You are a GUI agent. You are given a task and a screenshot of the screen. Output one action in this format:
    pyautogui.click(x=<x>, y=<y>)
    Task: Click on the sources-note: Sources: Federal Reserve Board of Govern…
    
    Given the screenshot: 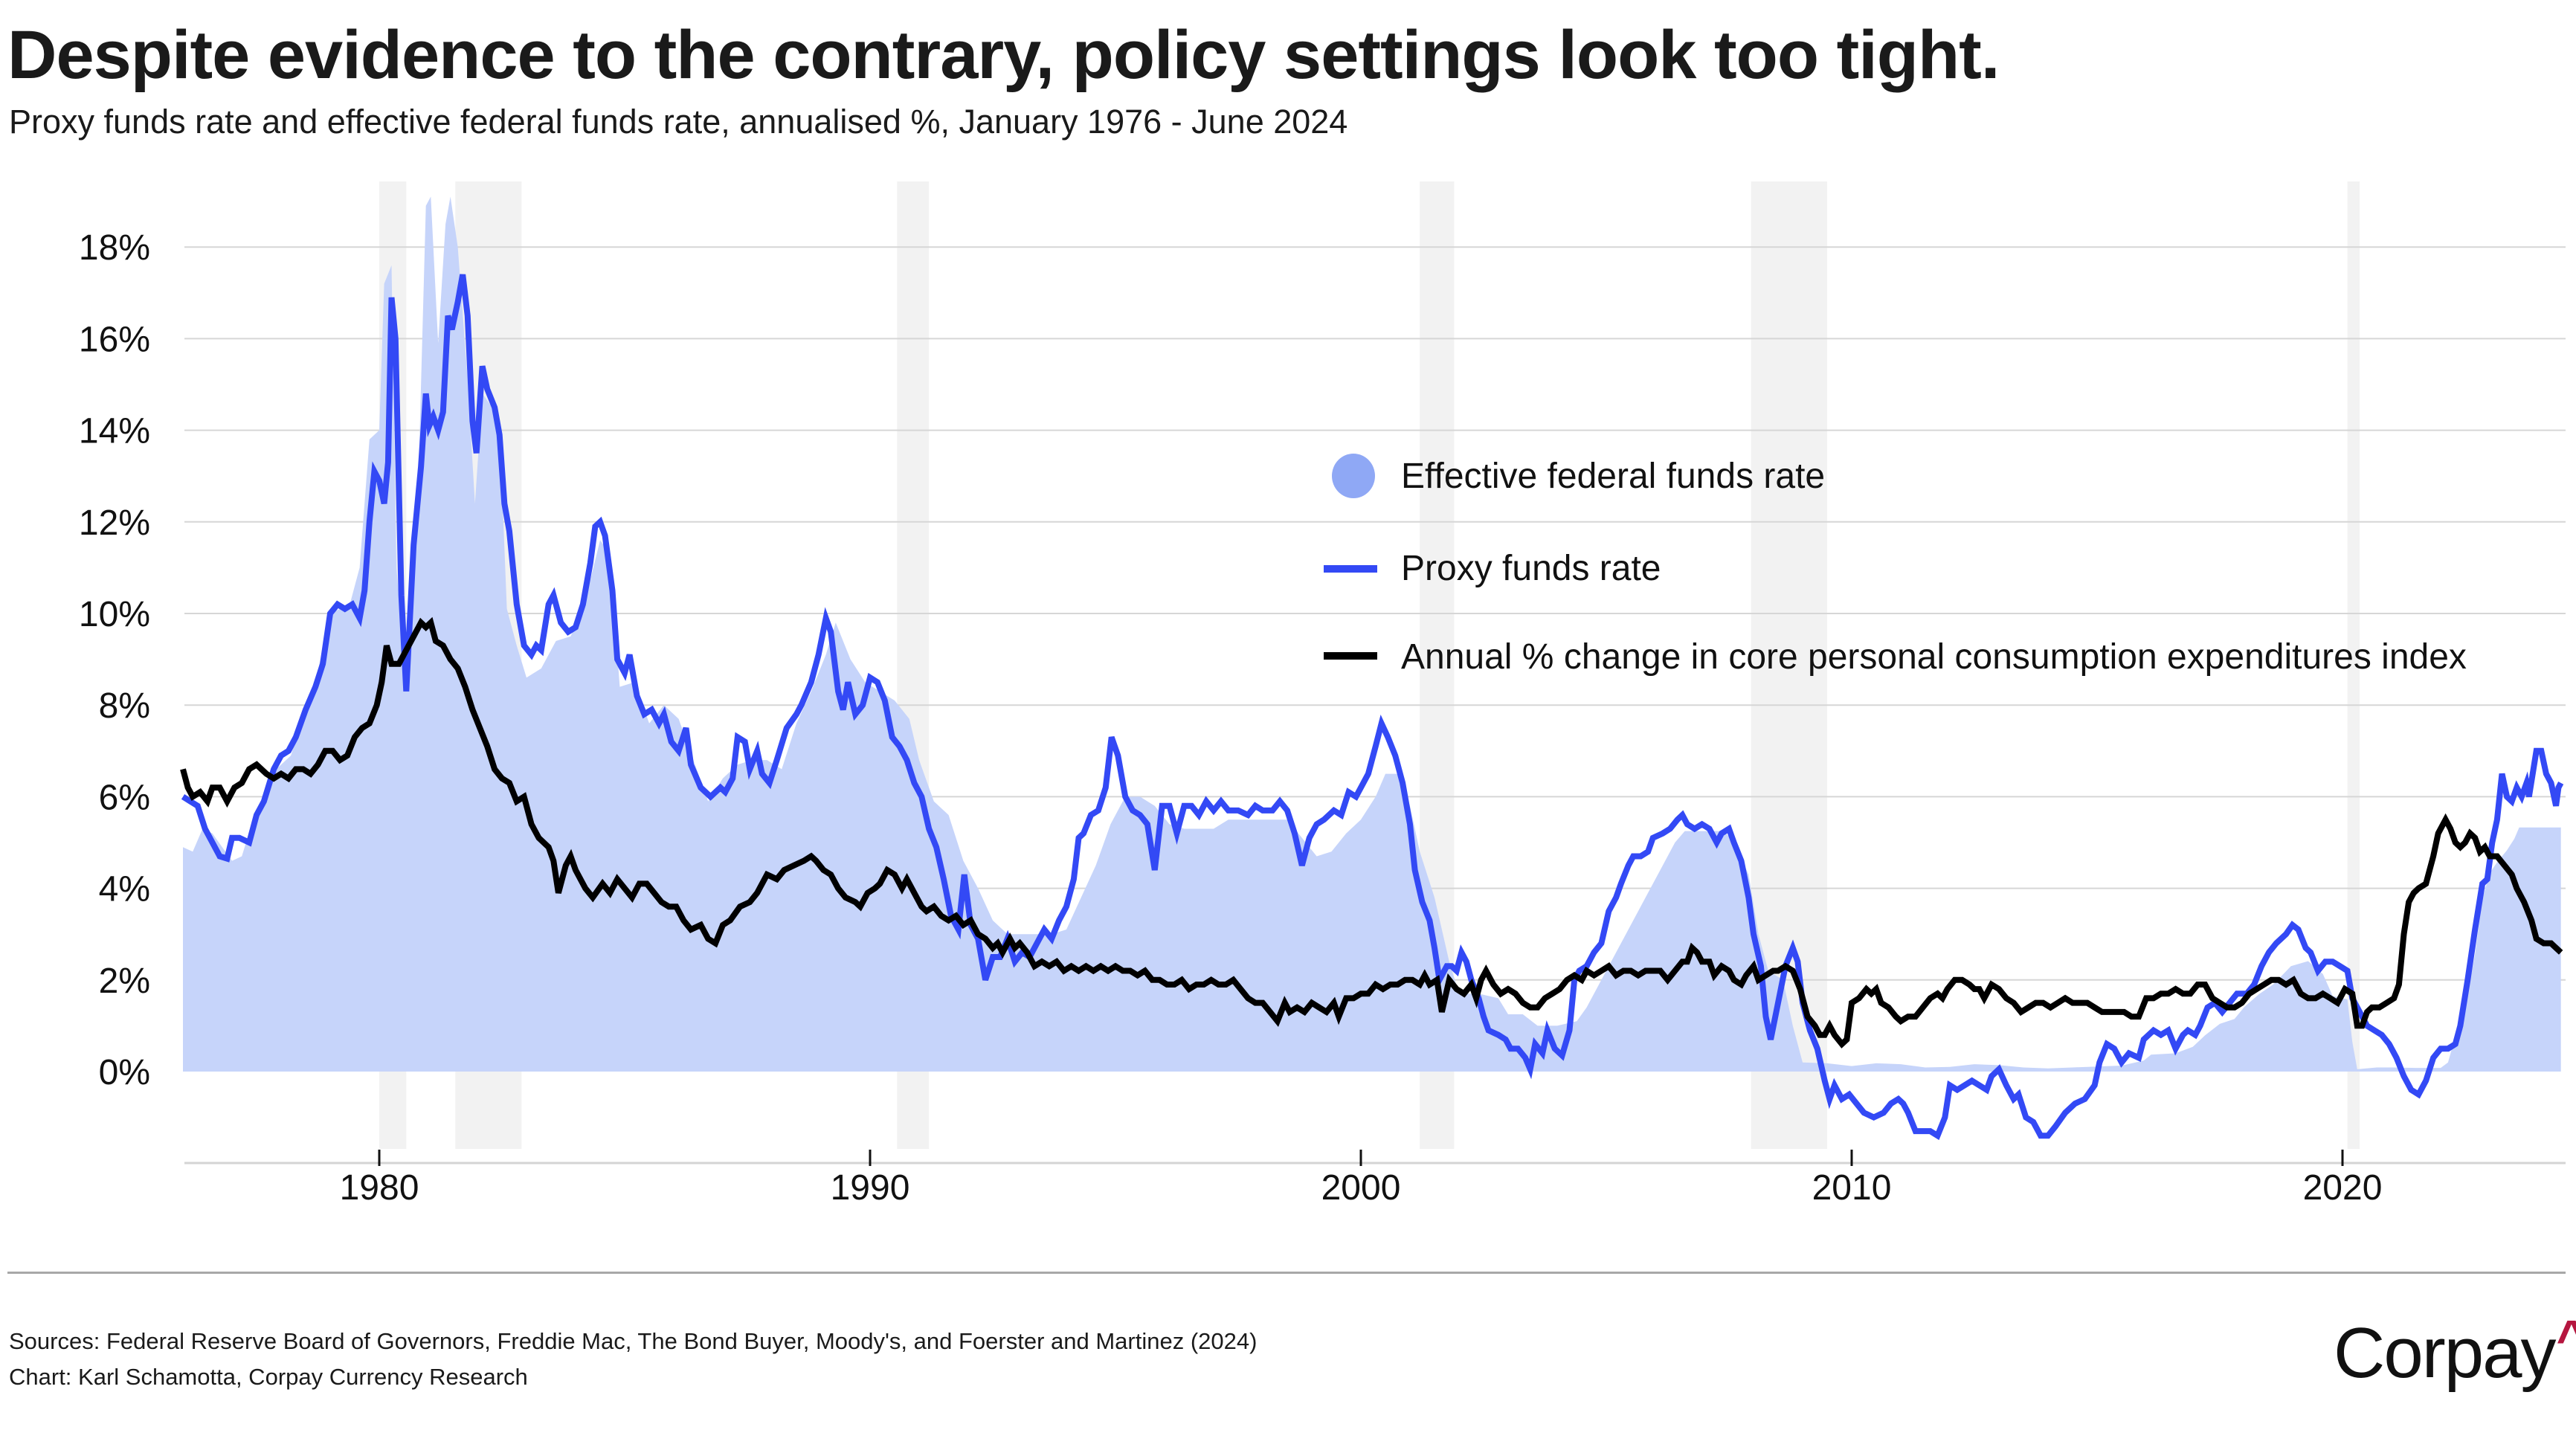 What is the action you would take?
    pyautogui.click(x=633, y=1341)
    